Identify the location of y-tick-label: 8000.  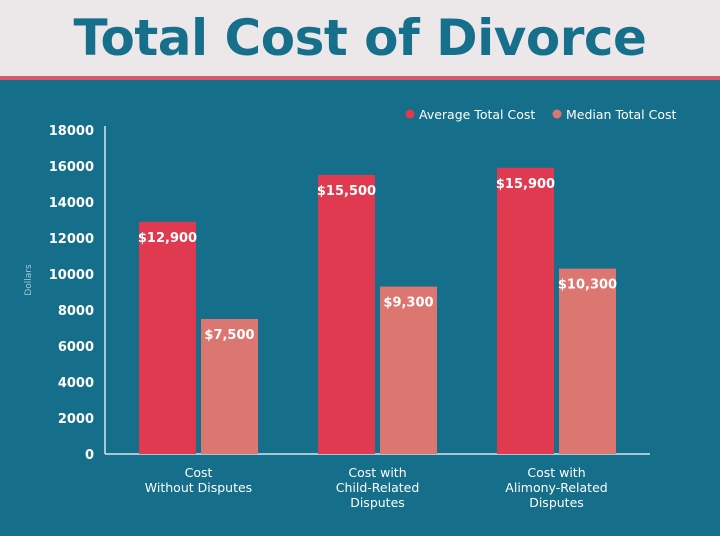
(76, 311).